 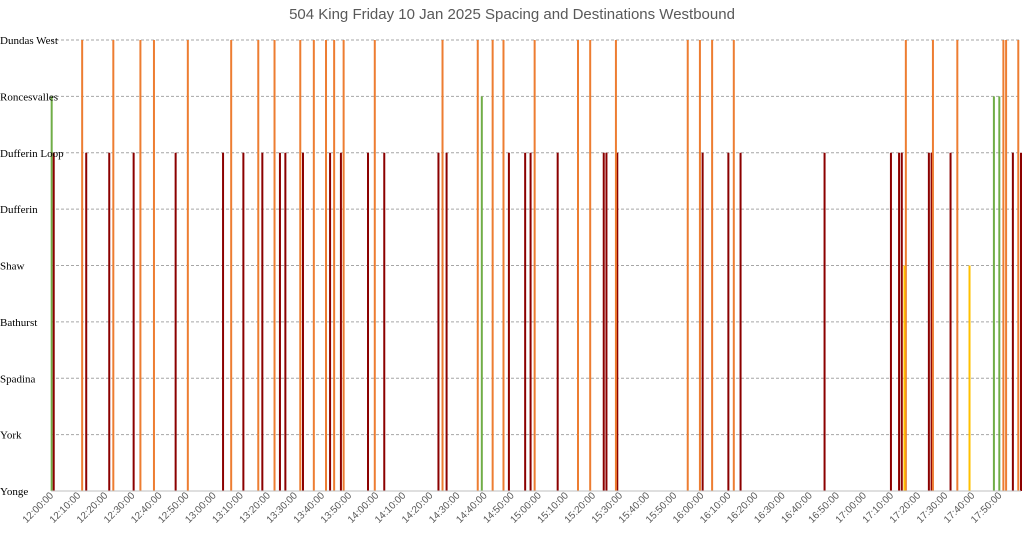 I want to click on y-tick-label: Yonge, so click(x=14, y=492).